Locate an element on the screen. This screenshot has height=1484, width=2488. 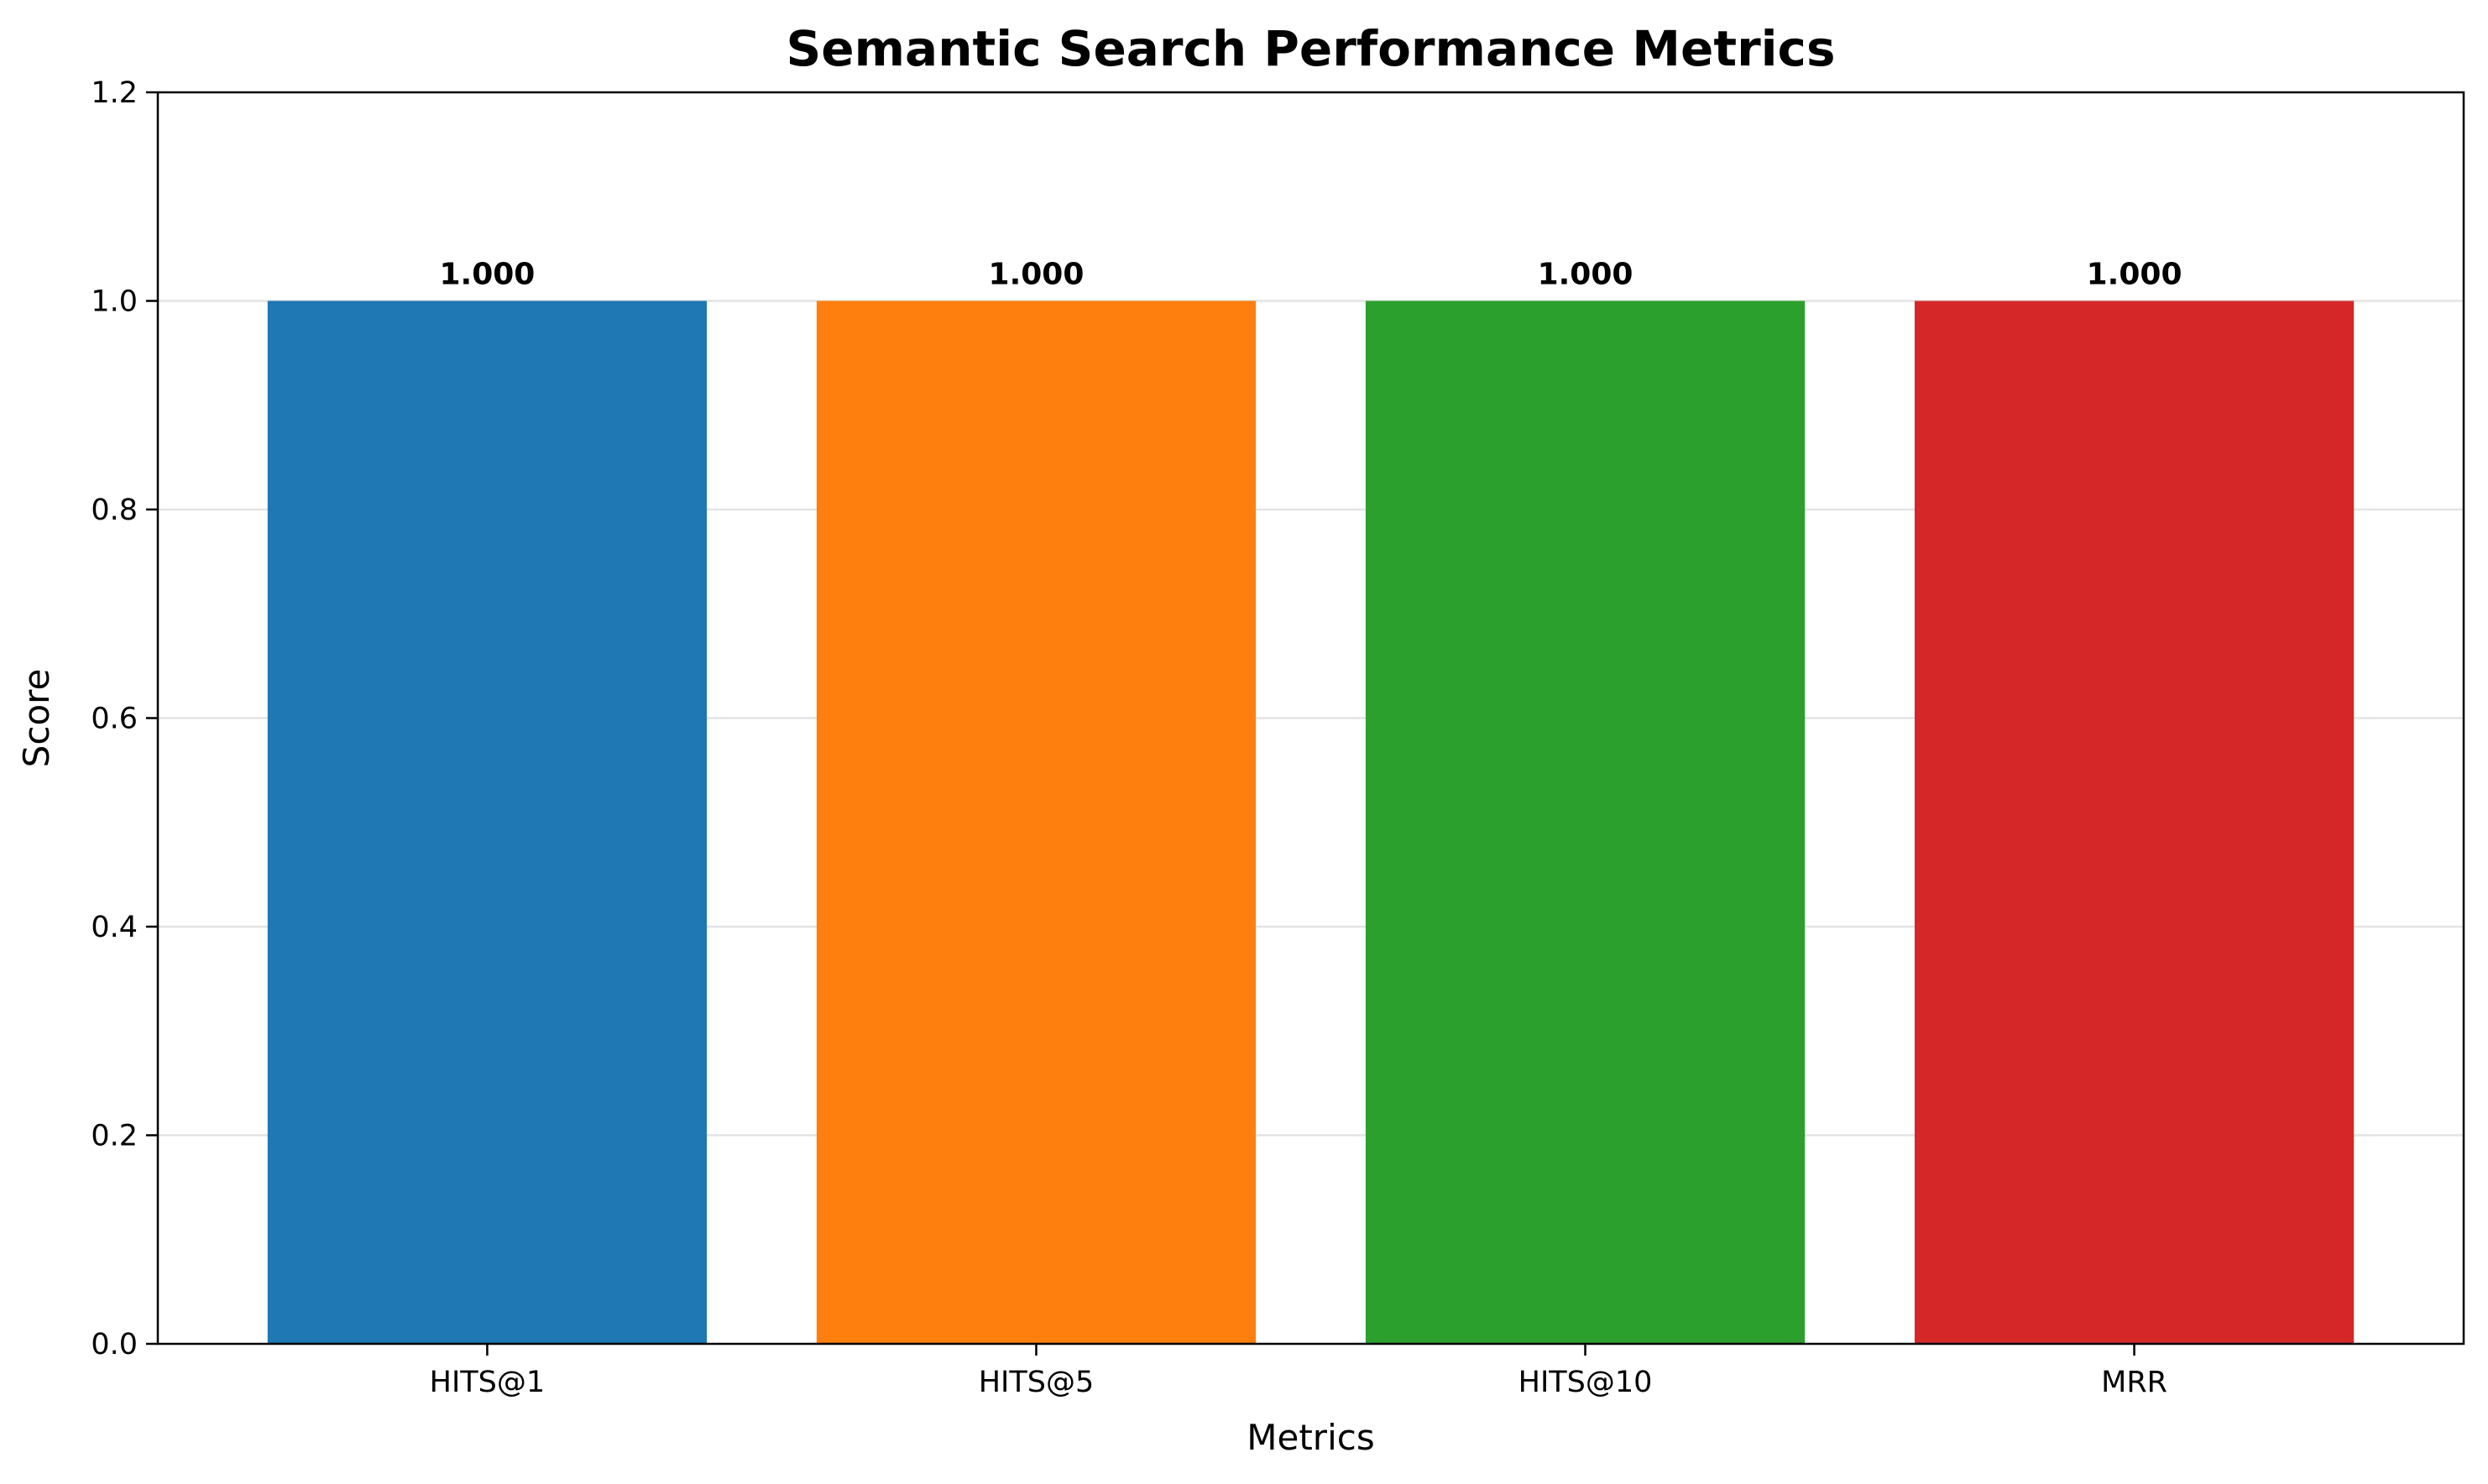
y-axis-ticks: 0.0 0.2 0.4 0.6 0.8 1.0 1.2 is located at coordinates (125, 718).